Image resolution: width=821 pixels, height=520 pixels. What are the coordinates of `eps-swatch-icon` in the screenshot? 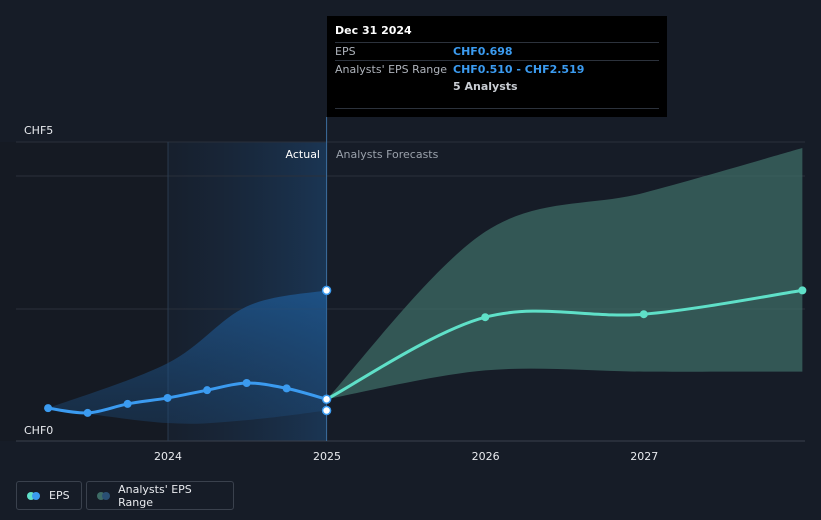 It's located at (34, 495).